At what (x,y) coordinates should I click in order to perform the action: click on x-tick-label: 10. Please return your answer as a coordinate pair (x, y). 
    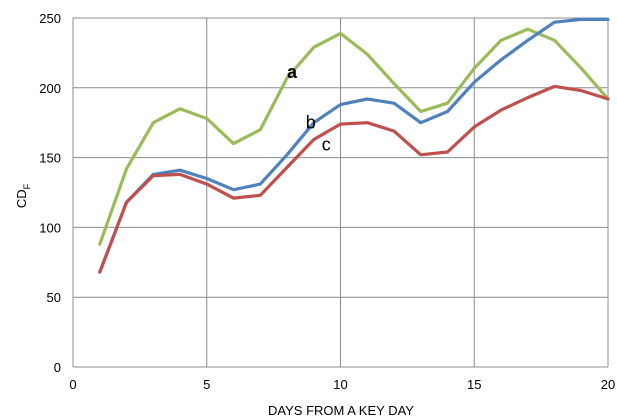
    Looking at the image, I should click on (340, 384).